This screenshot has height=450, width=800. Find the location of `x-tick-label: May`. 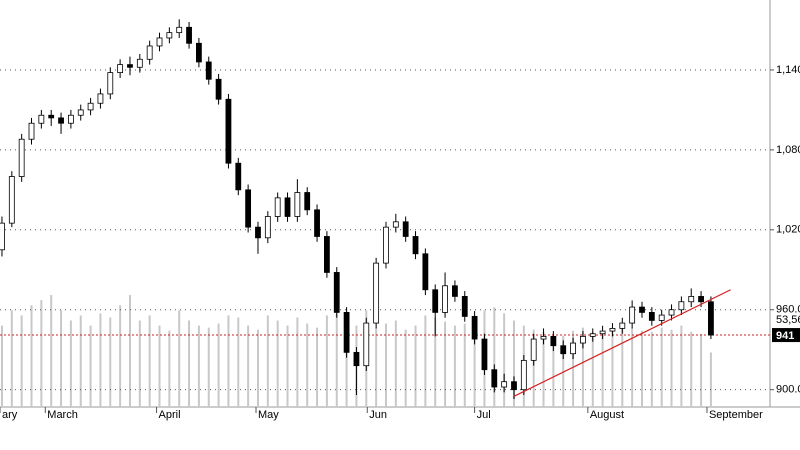

x-tick-label: May is located at coordinates (268, 415).